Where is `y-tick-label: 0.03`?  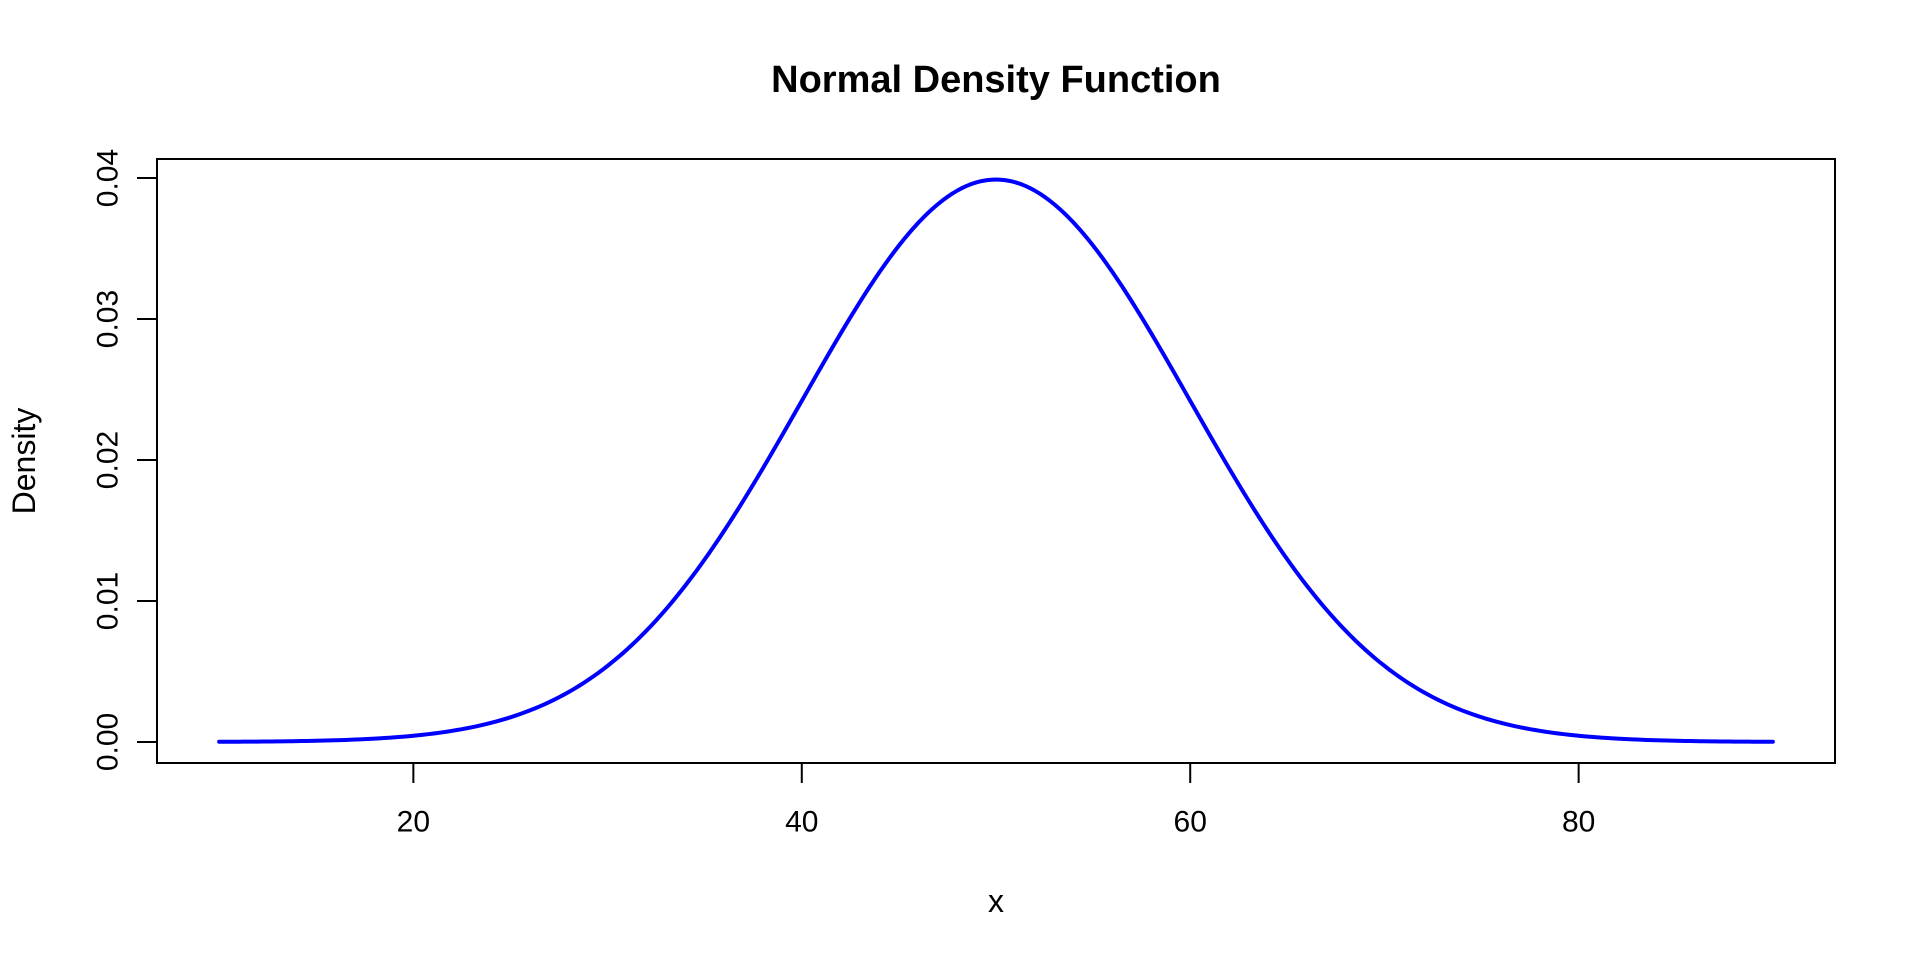
y-tick-label: 0.03 is located at coordinates (108, 319).